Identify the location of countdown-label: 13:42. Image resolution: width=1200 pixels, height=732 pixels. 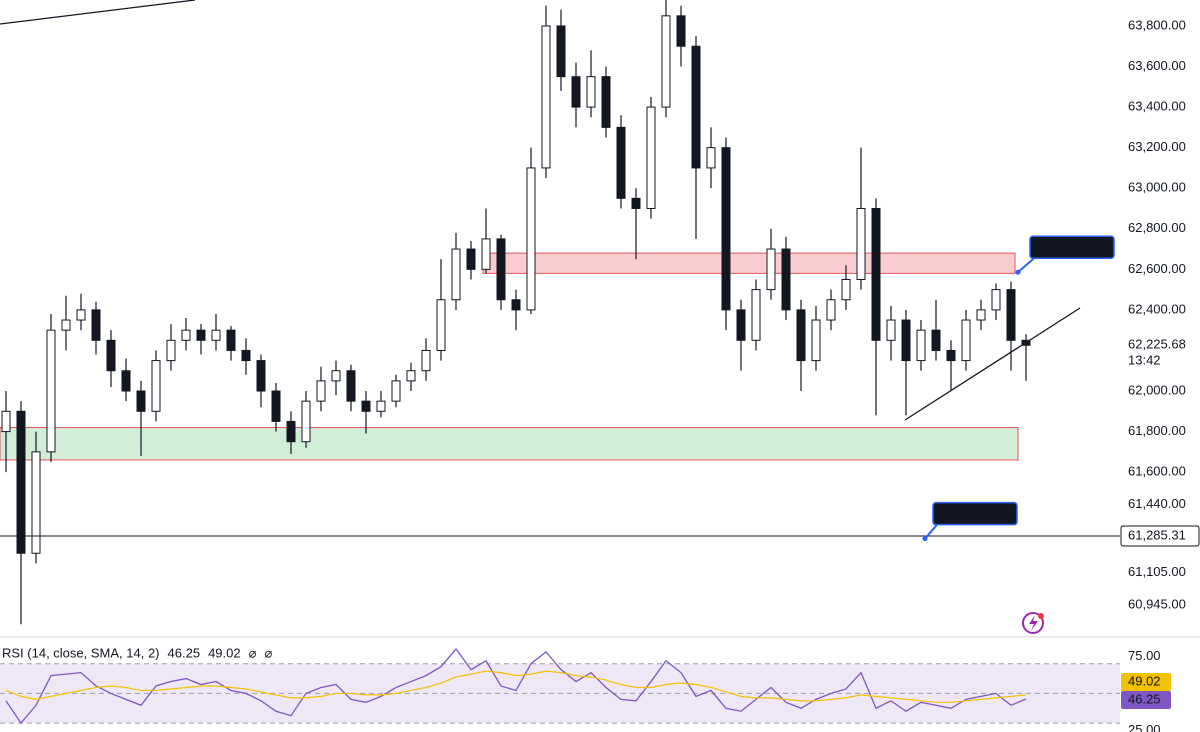
(1144, 360).